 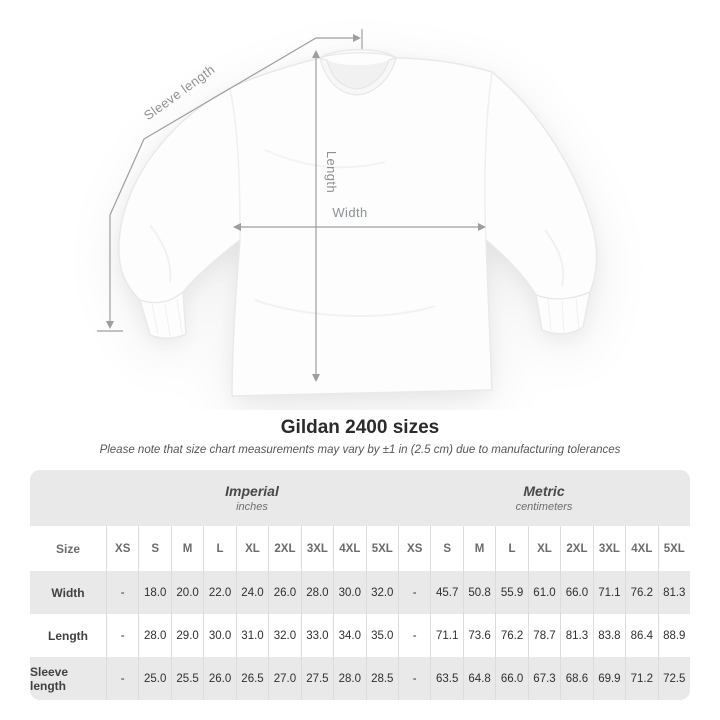 I want to click on measurement-cell: 35.0, so click(x=381, y=635).